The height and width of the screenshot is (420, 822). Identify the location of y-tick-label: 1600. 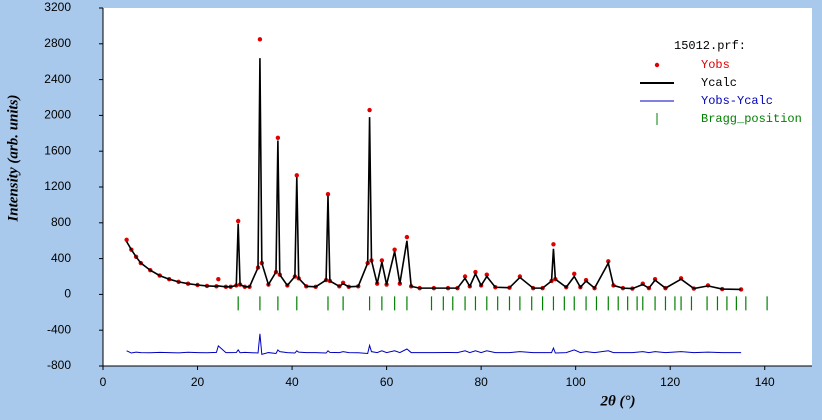
(57, 150).